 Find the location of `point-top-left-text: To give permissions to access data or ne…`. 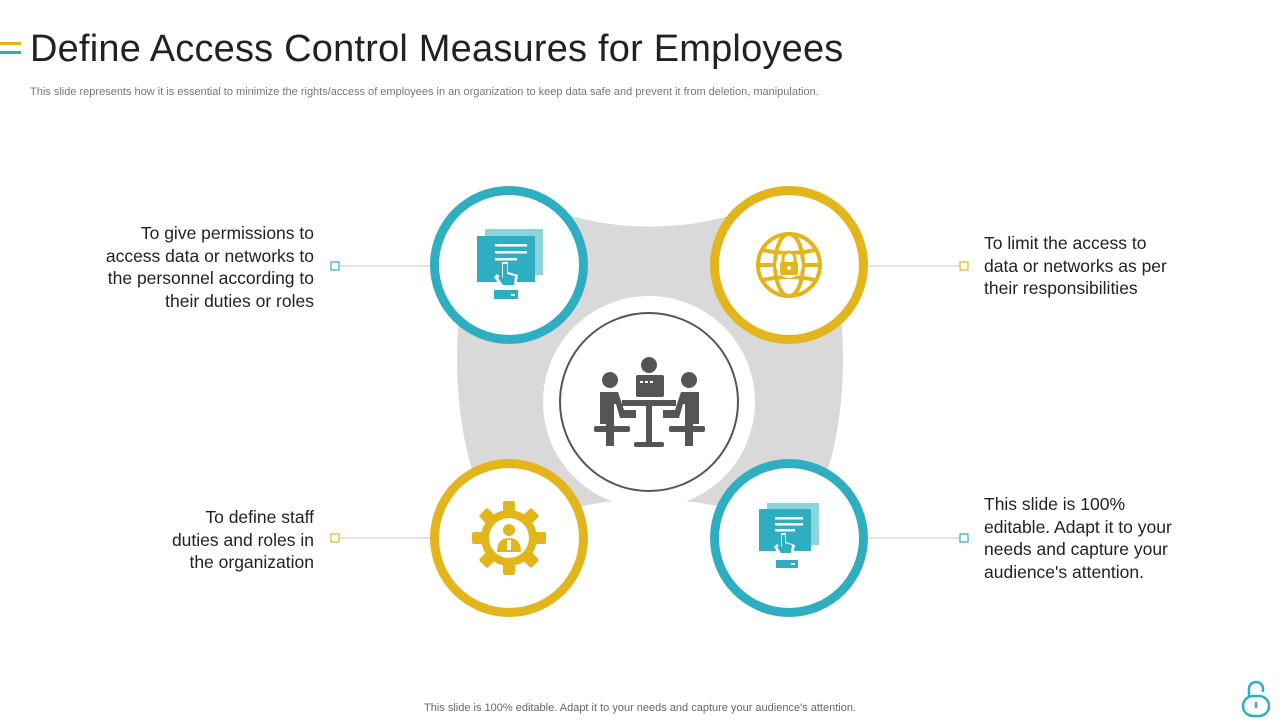

point-top-left-text: To give permissions to access data or ne… is located at coordinates (164, 267).